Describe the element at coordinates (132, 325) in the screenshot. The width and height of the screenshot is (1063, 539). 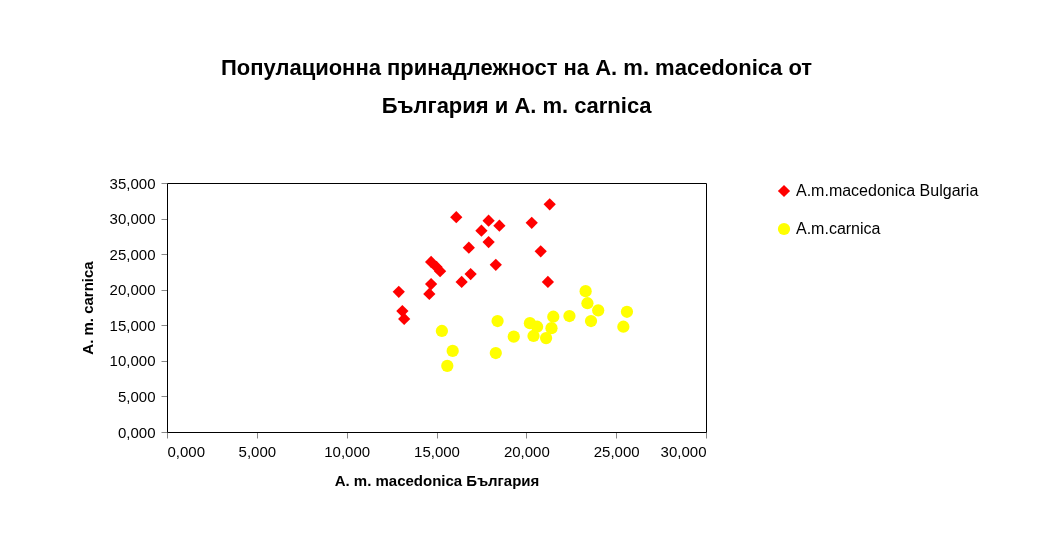
I see `y-tick-label: 15,000` at that location.